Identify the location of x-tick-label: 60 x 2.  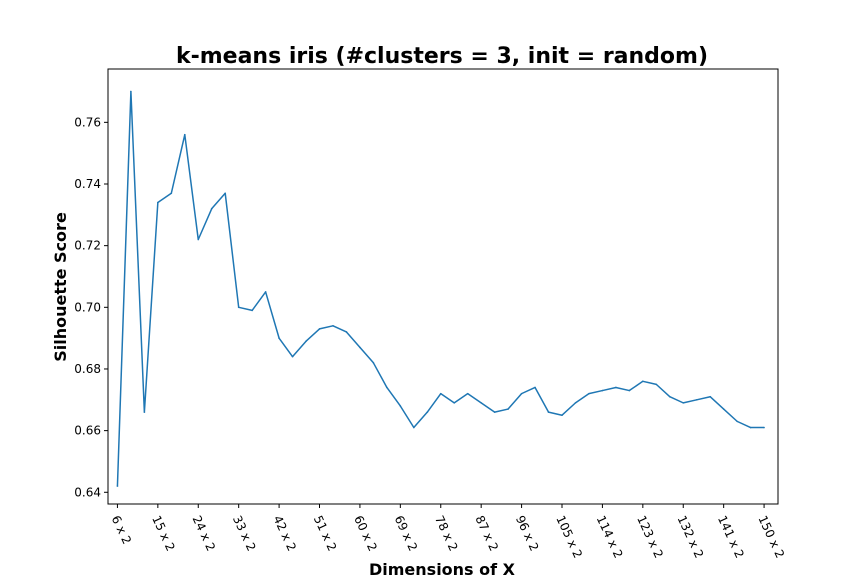
(365, 533).